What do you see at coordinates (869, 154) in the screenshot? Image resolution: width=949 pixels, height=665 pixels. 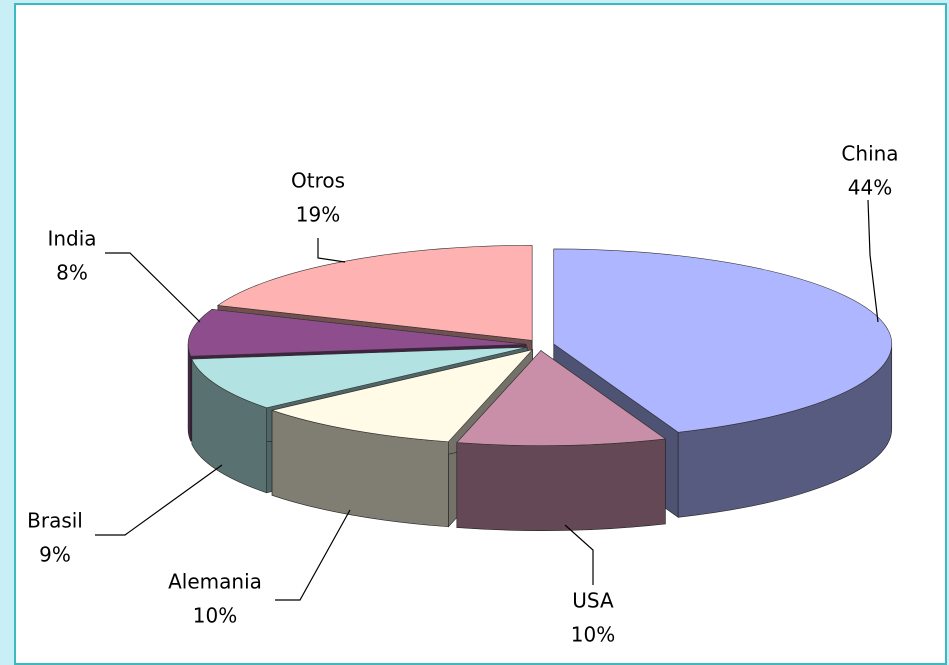 I see `slice-label: China` at bounding box center [869, 154].